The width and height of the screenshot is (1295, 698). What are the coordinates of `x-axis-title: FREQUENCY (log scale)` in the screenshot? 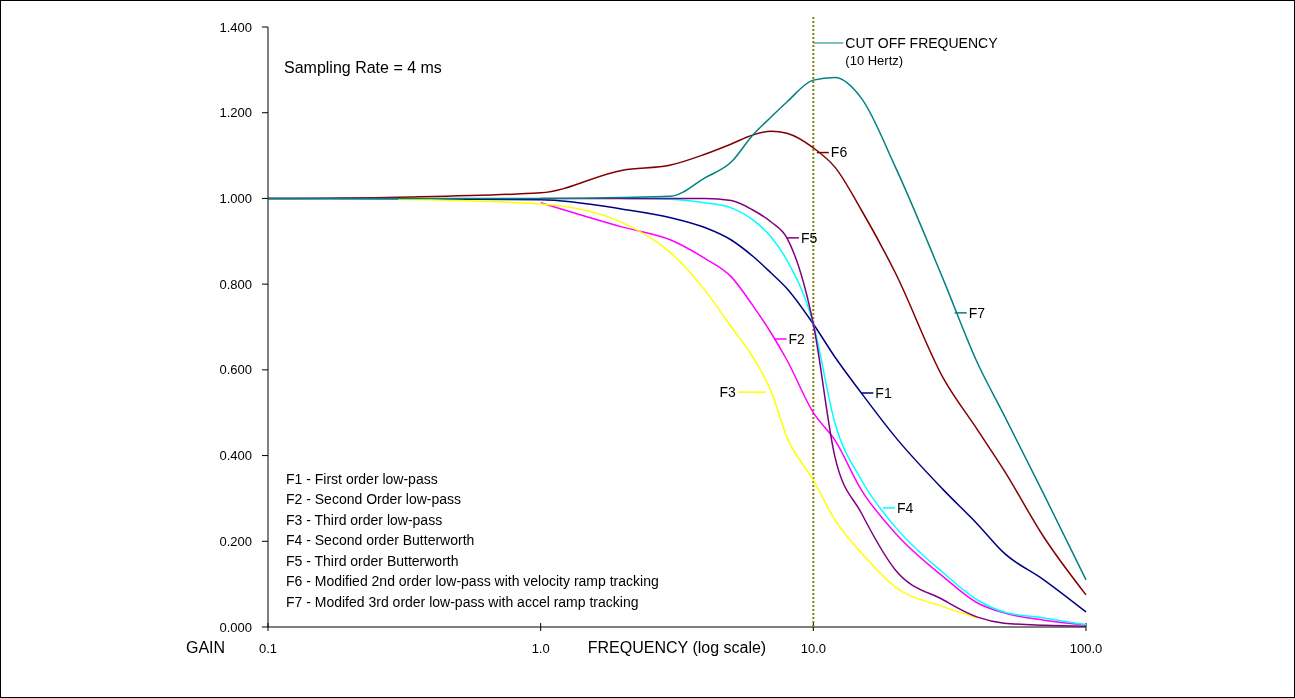 It's located at (677, 647).